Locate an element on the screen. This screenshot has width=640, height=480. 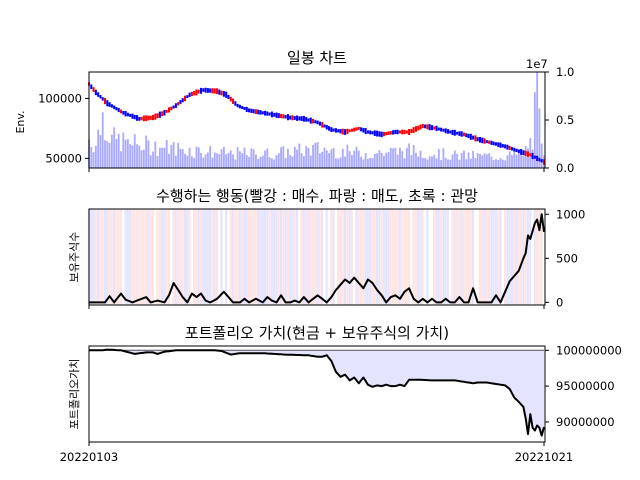
portfolio-loss-fill is located at coordinates (316, 393).